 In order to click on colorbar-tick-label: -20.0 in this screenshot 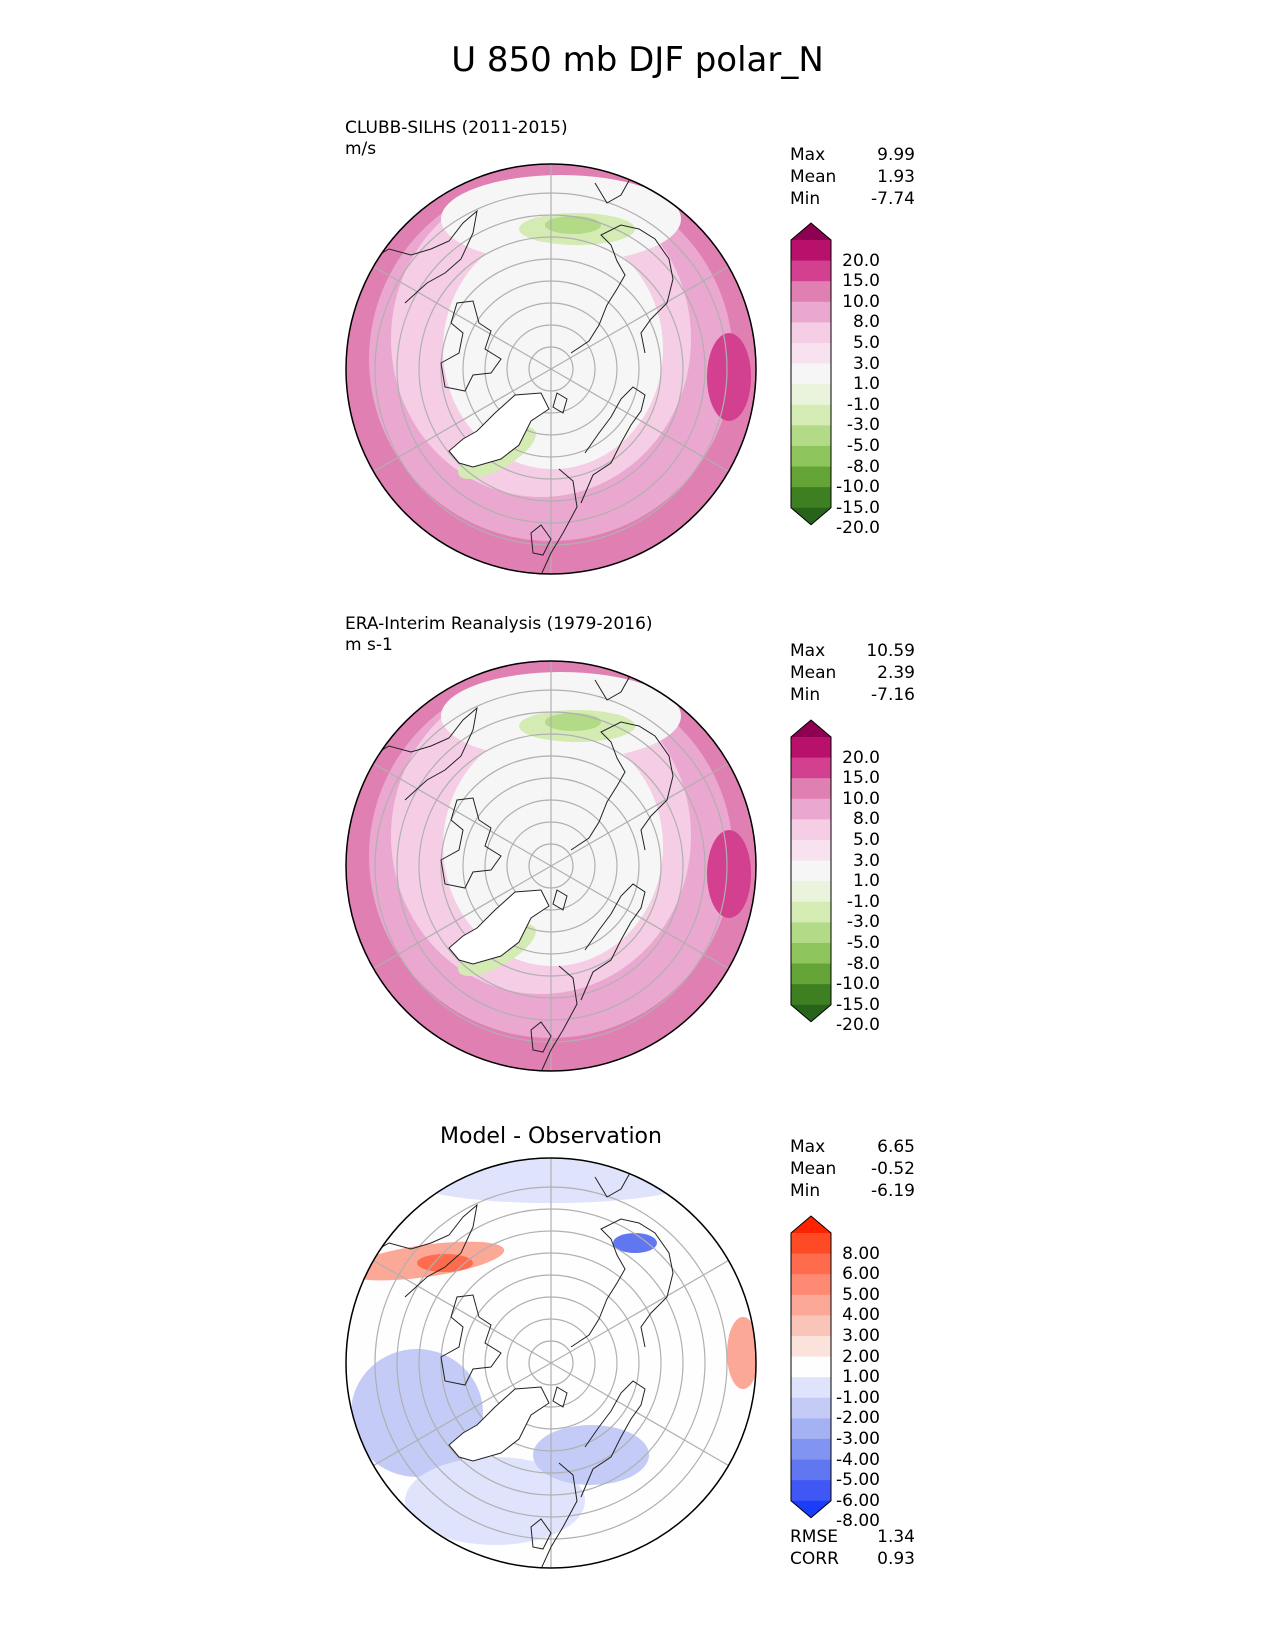, I will do `click(858, 528)`.